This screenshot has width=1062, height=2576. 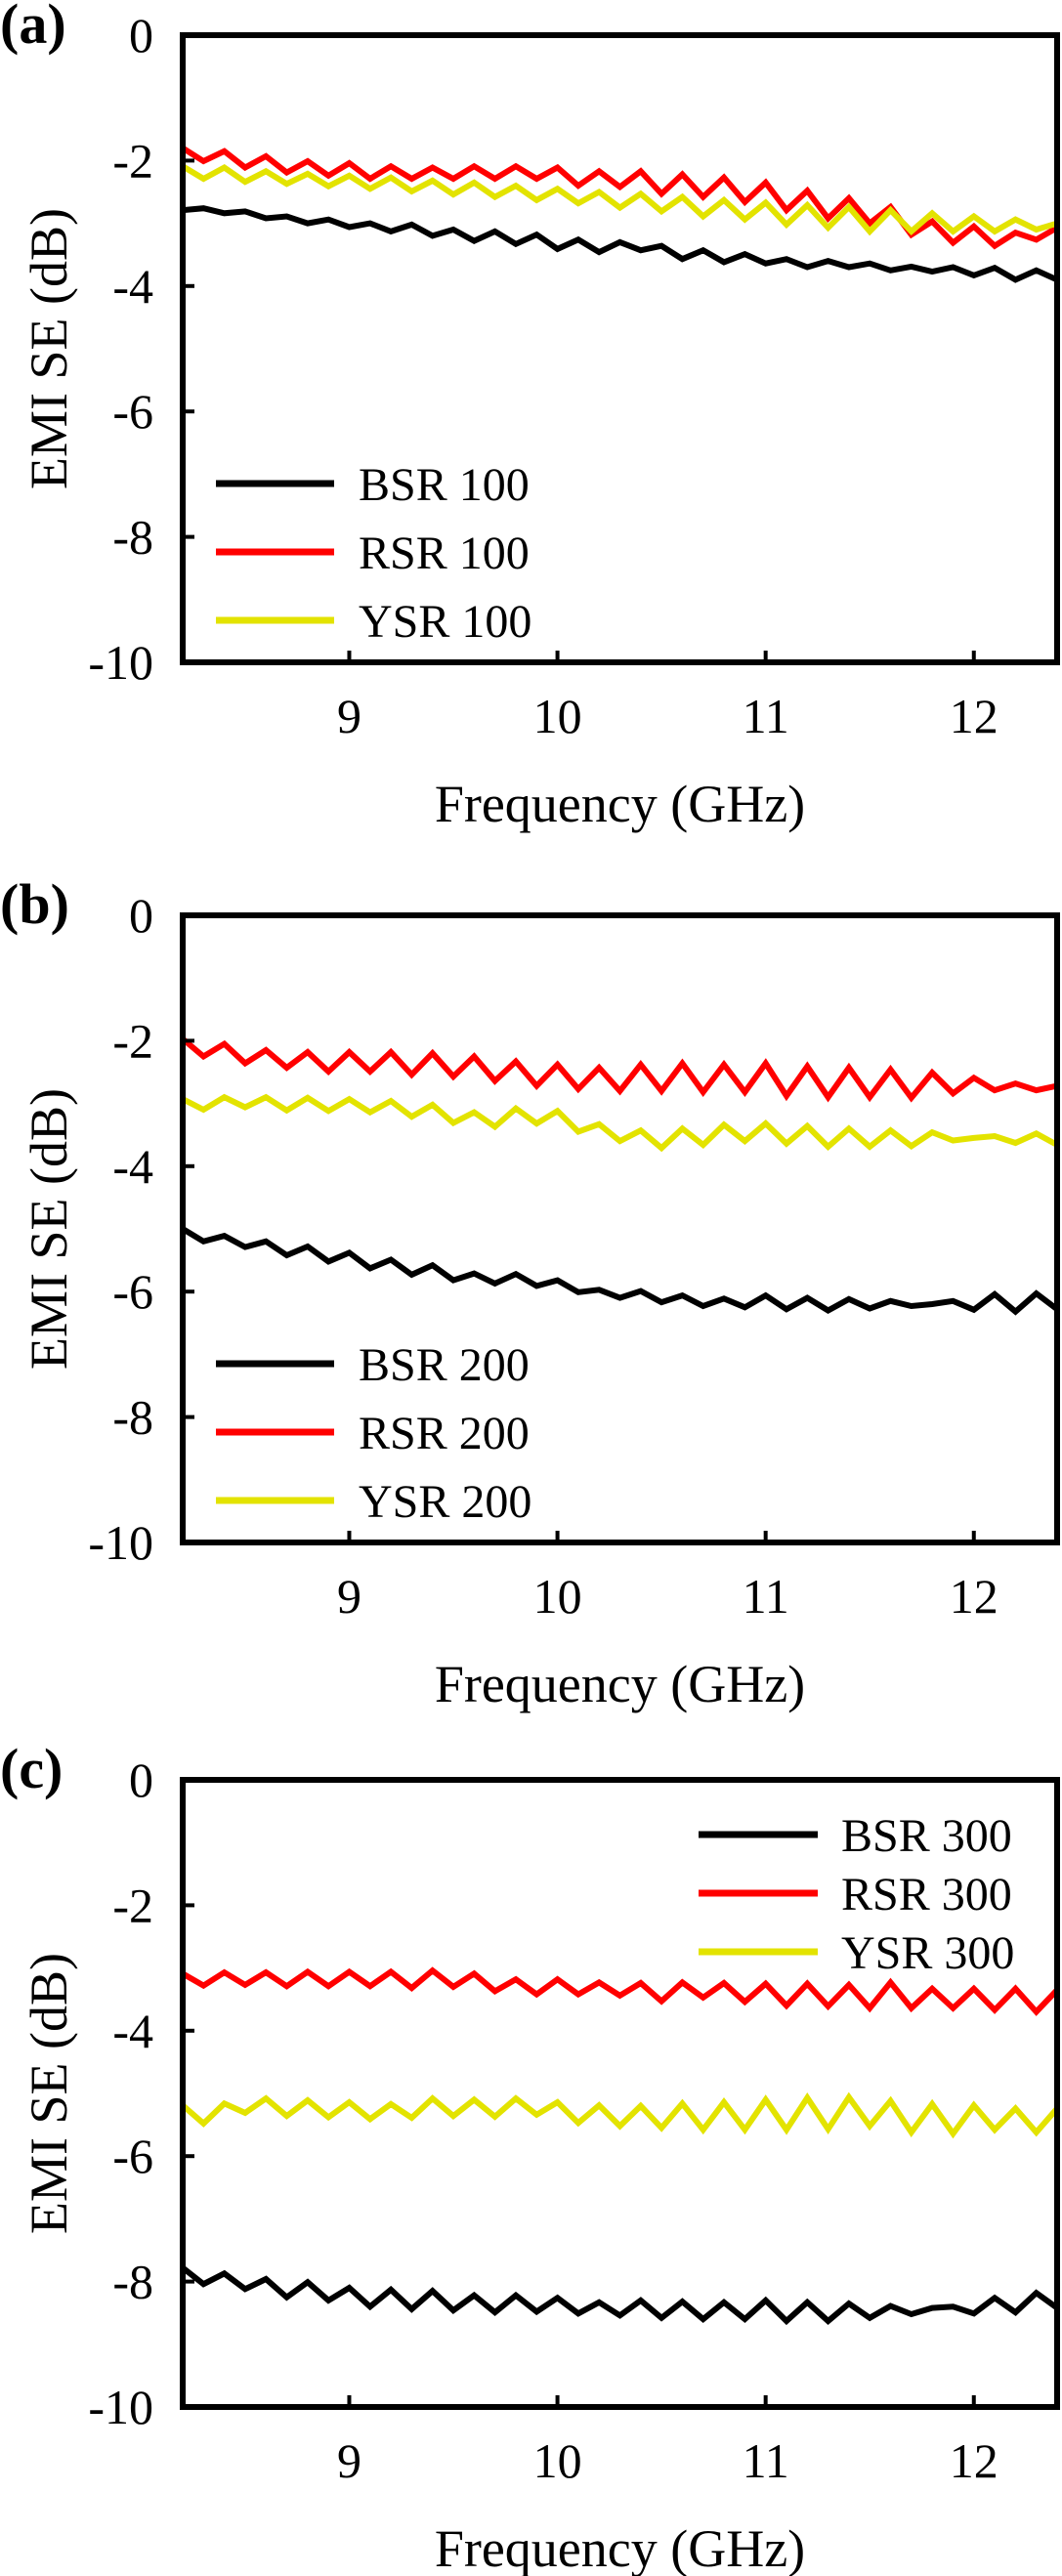 I want to click on legend-item: BSR 300, so click(x=855, y=1836).